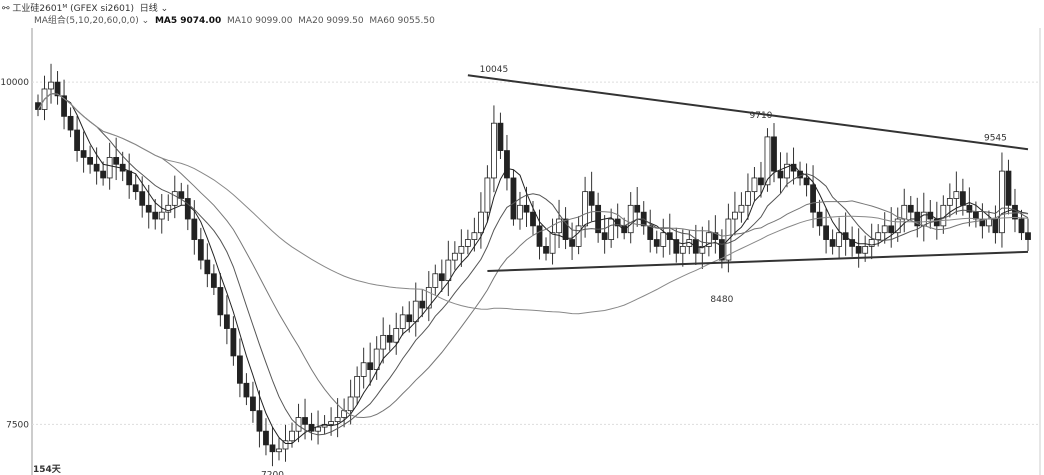 Image resolution: width=1044 pixels, height=475 pixels. Describe the element at coordinates (995, 138) in the screenshot. I see `price-annotation: 9545` at that location.